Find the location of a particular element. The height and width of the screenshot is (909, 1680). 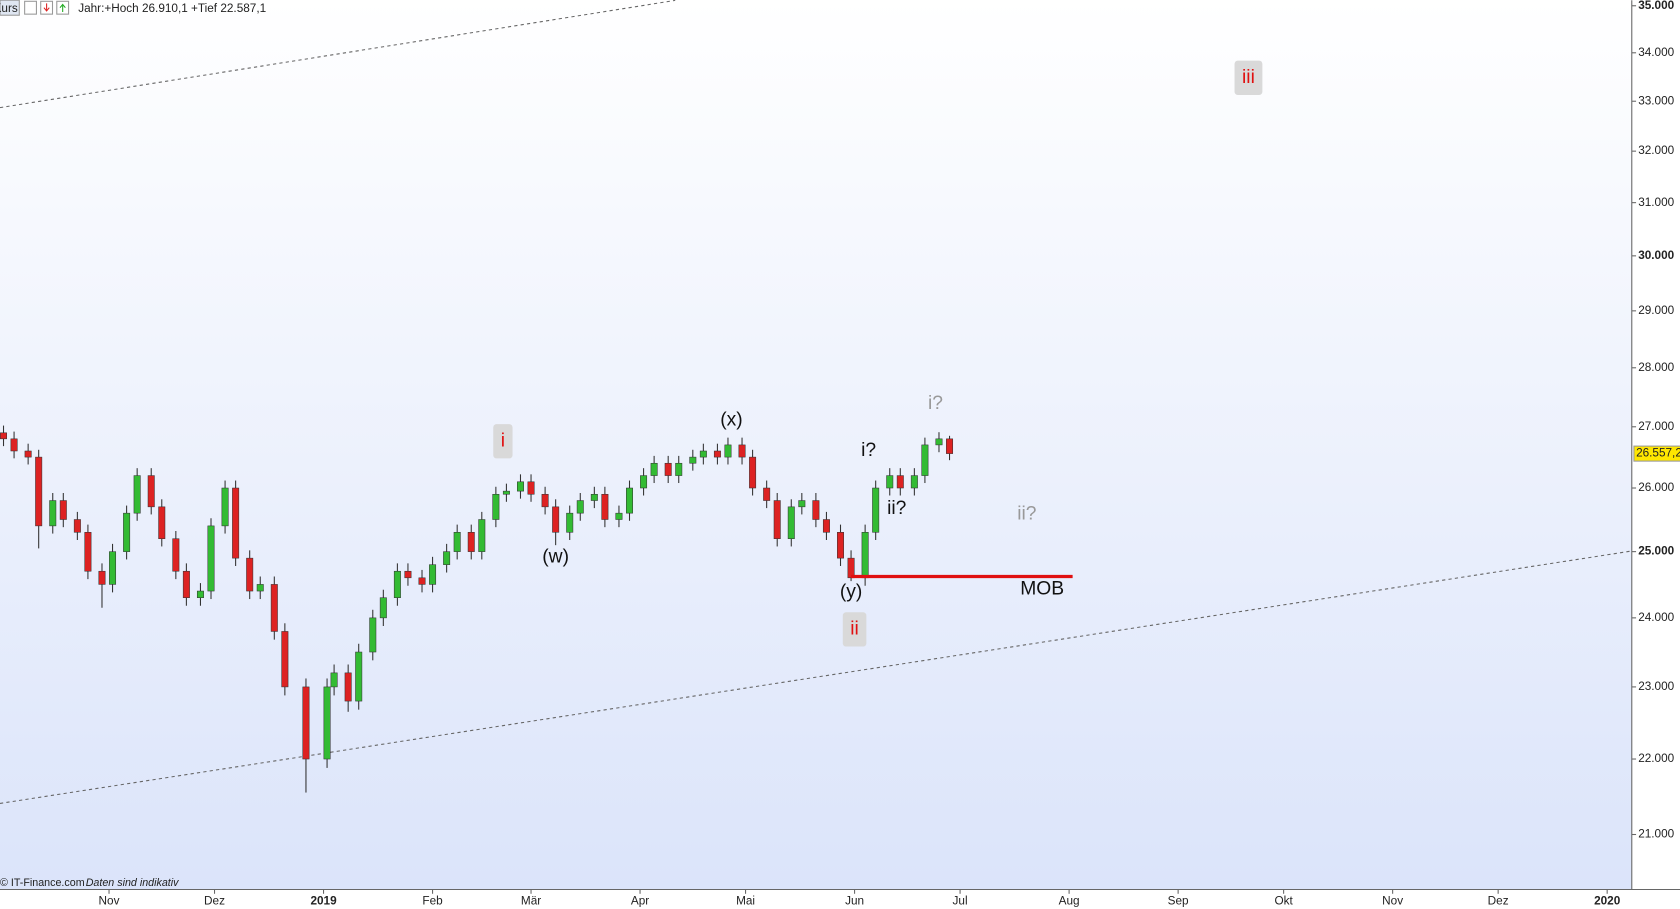

y-tick-label: 25.000 is located at coordinates (1656, 551).